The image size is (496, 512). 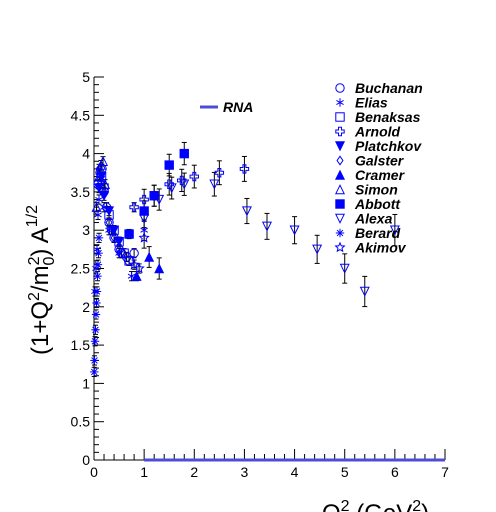 What do you see at coordinates (378, 233) in the screenshot?
I see `legend-entry-label: Berard` at bounding box center [378, 233].